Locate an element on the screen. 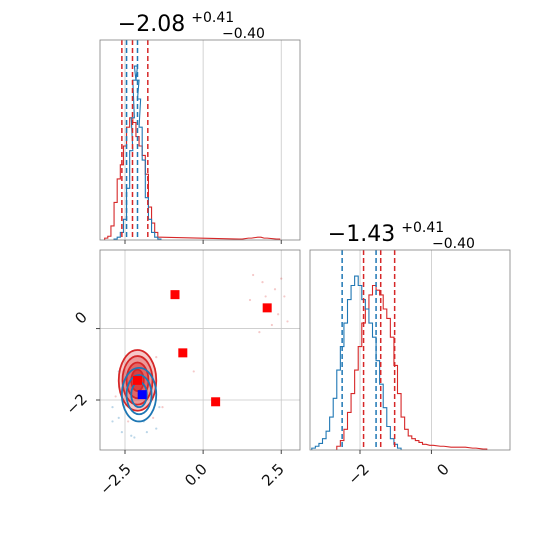 The image size is (550, 550). y-tick-label: −2 is located at coordinates (76, 404).